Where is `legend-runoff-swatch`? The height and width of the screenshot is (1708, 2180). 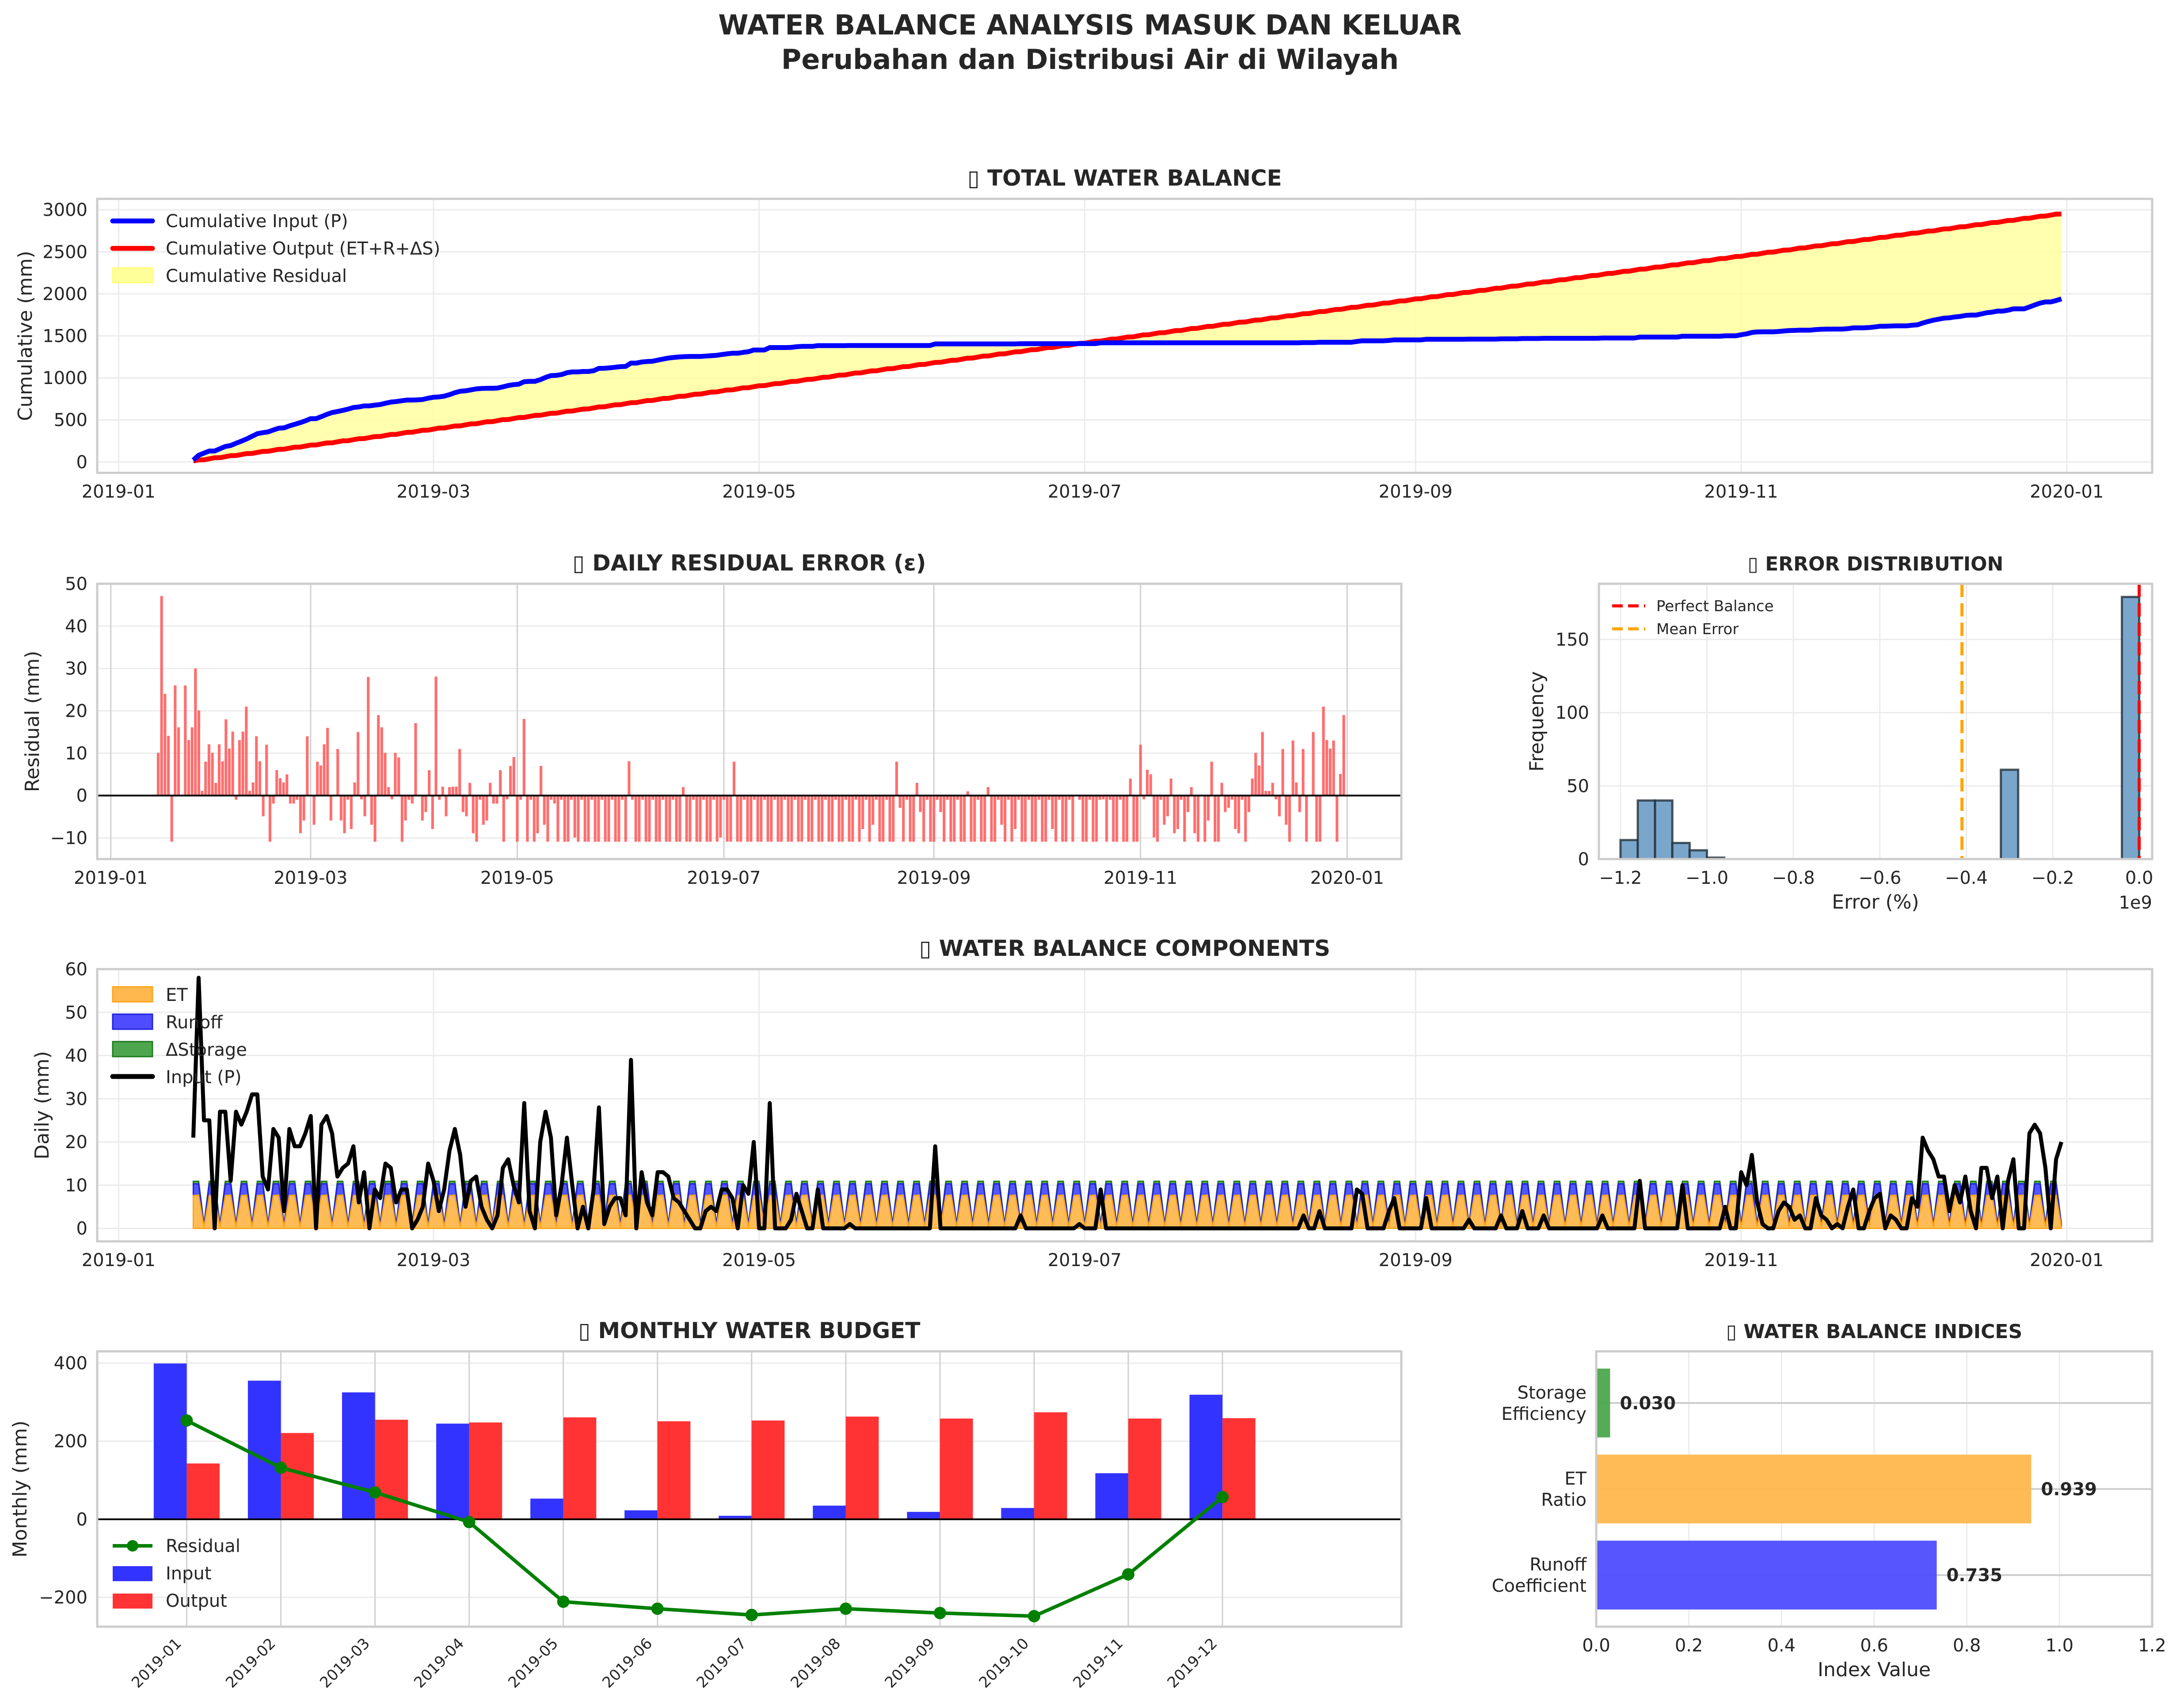
legend-runoff-swatch is located at coordinates (133, 1021).